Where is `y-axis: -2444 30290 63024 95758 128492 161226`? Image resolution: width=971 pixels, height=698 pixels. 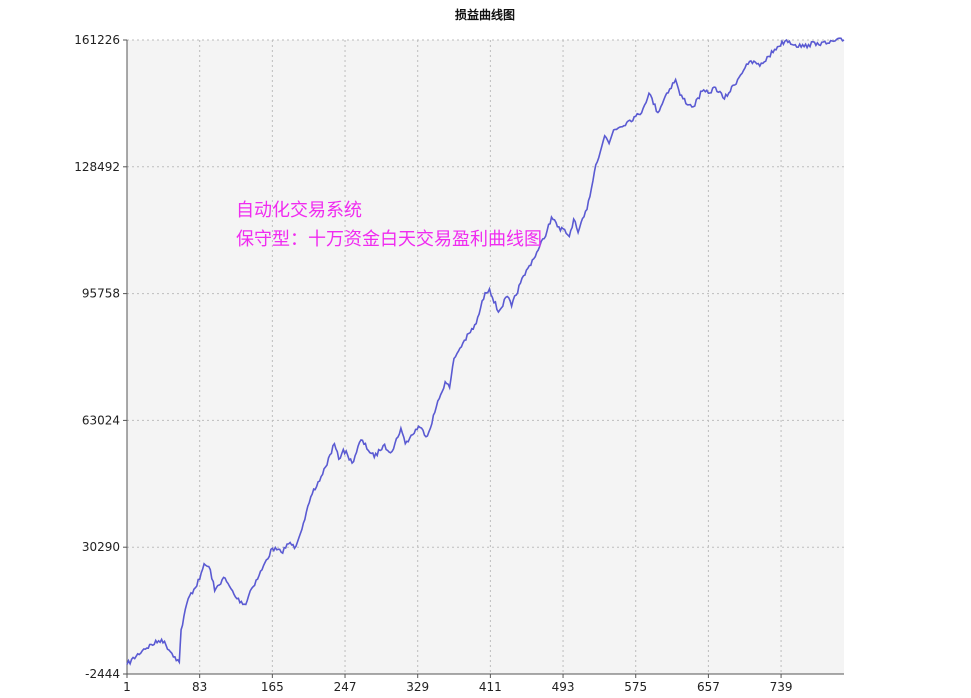 y-axis: -2444 30290 63024 95758 128492 161226 is located at coordinates (101, 357).